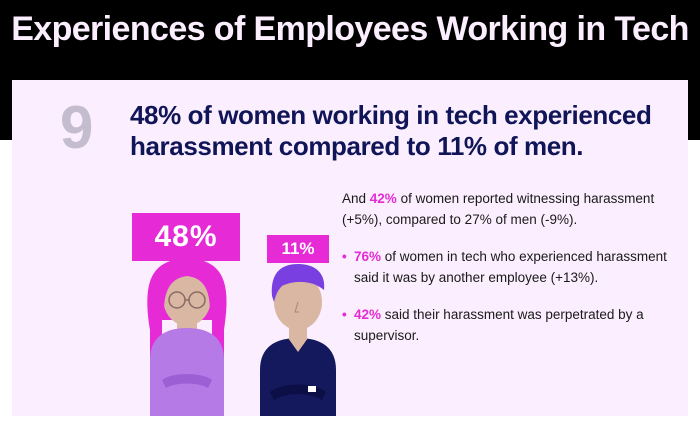 This screenshot has height=425, width=700. Describe the element at coordinates (356, 198) in the screenshot. I see `intro-prefix: And` at that location.